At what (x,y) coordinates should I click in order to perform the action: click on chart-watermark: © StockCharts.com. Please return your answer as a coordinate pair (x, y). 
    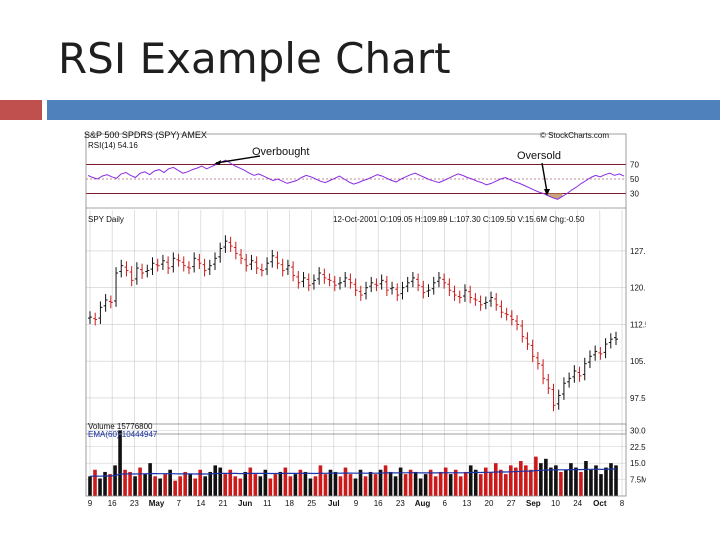
    Looking at the image, I should click on (574, 135).